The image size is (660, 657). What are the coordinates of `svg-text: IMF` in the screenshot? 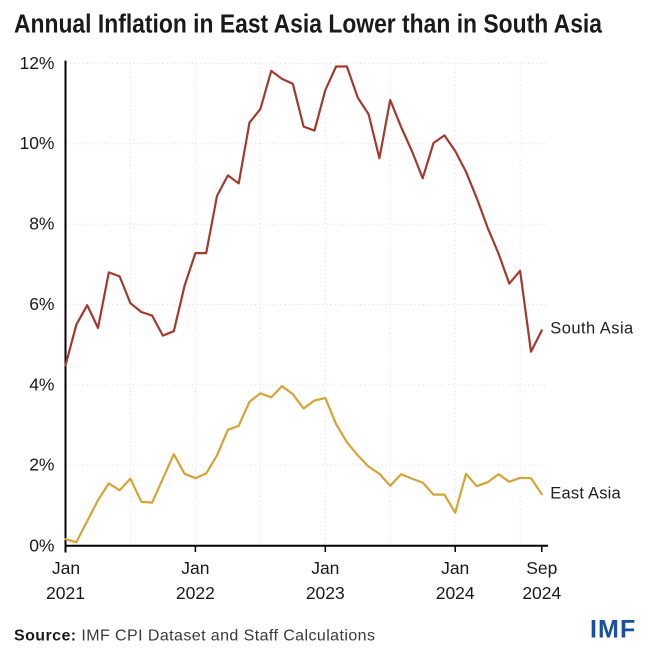 It's located at (613, 630).